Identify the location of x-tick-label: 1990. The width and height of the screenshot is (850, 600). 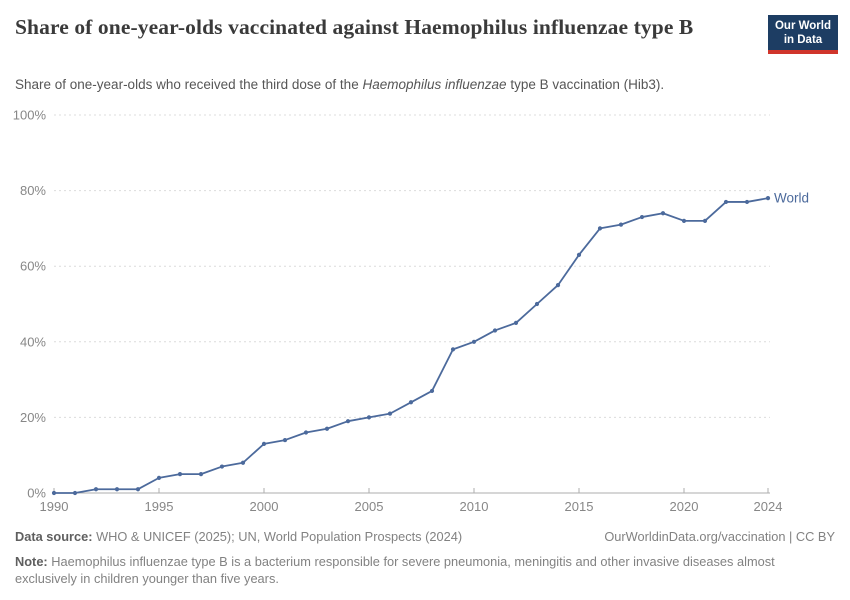
(54, 506).